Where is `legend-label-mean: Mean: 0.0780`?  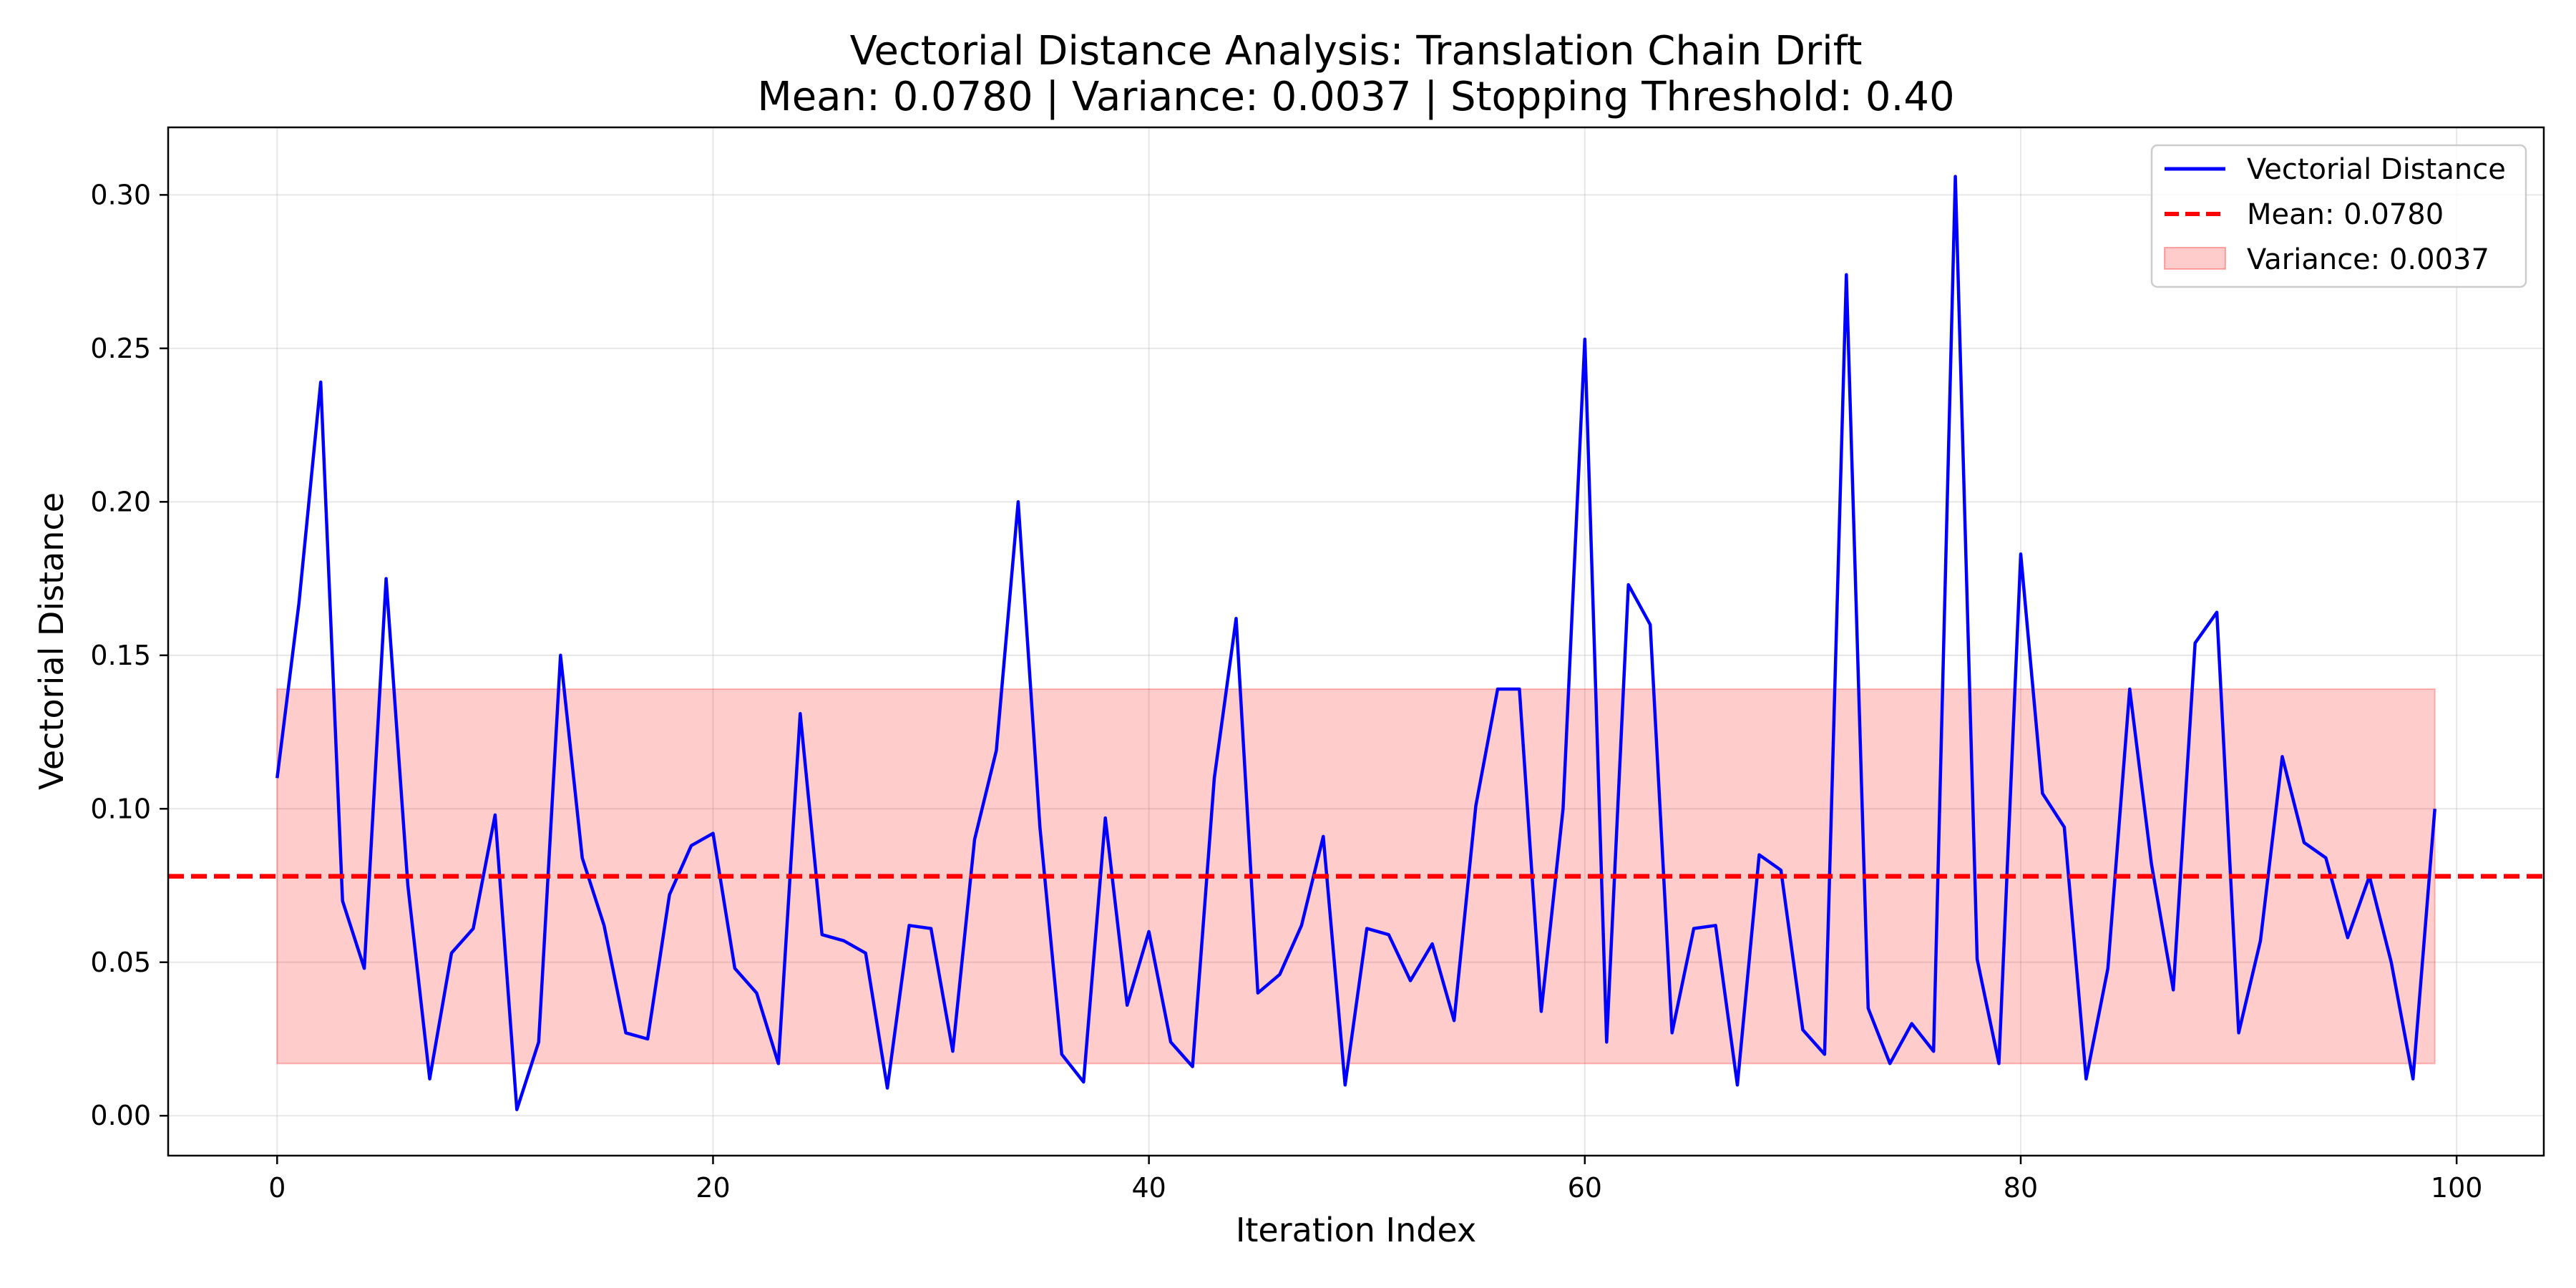
legend-label-mean: Mean: 0.0780 is located at coordinates (2345, 214).